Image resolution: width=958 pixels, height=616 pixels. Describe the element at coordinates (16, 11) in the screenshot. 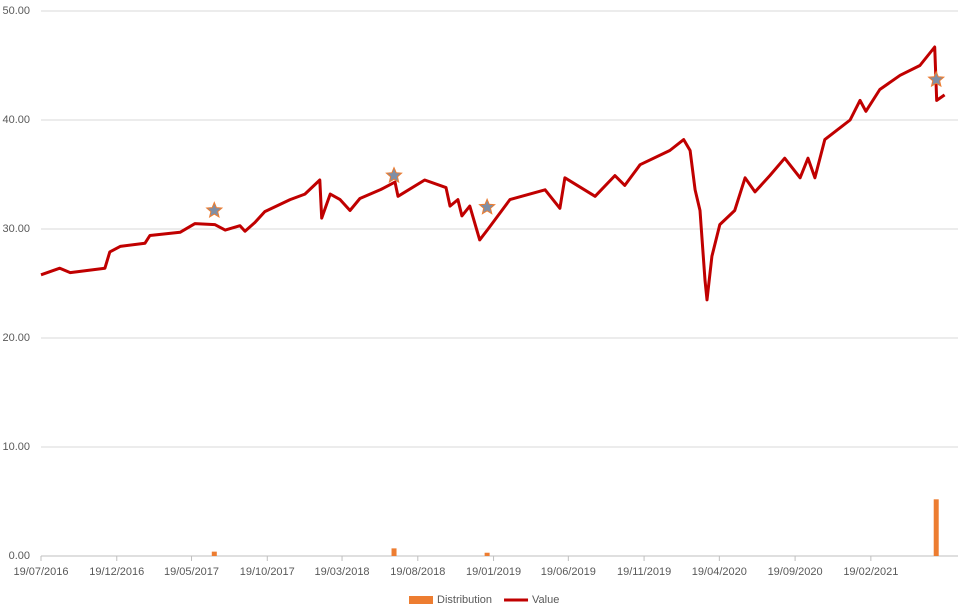

I see `y-tick-label: 50.00` at that location.